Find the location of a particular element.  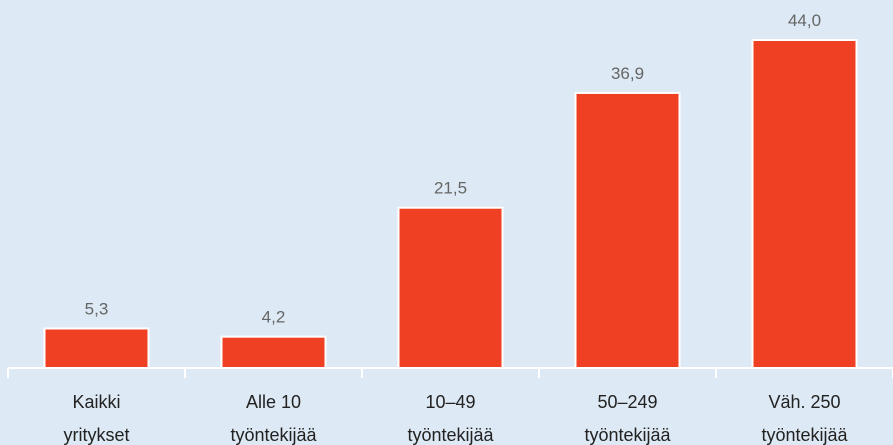

data-label: 4,2 is located at coordinates (274, 317).